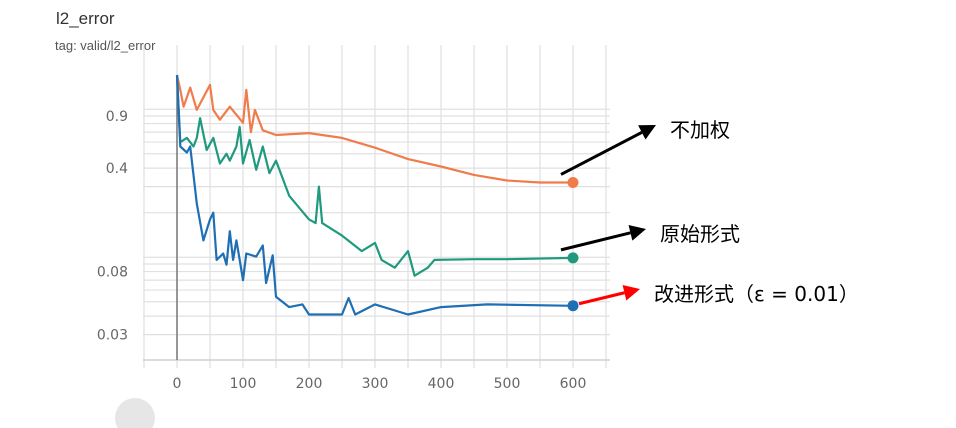 The height and width of the screenshot is (428, 956). Describe the element at coordinates (441, 384) in the screenshot. I see `x-tick-label: 400` at that location.